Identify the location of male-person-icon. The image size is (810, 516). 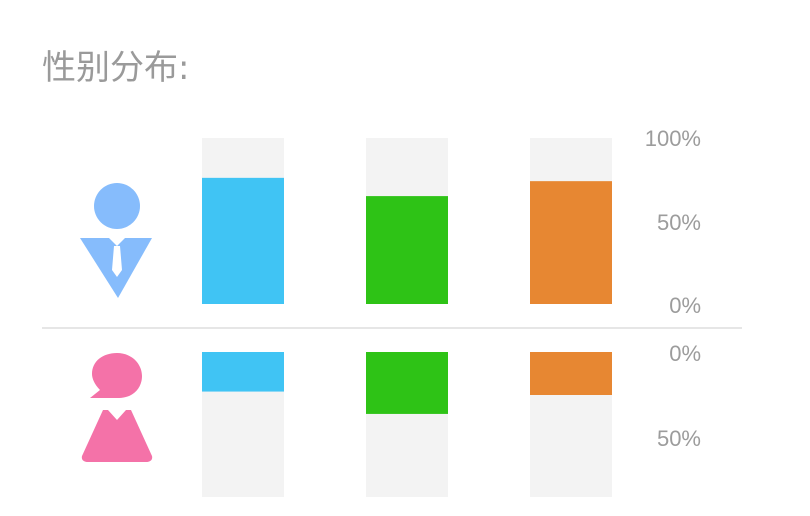
(116, 240).